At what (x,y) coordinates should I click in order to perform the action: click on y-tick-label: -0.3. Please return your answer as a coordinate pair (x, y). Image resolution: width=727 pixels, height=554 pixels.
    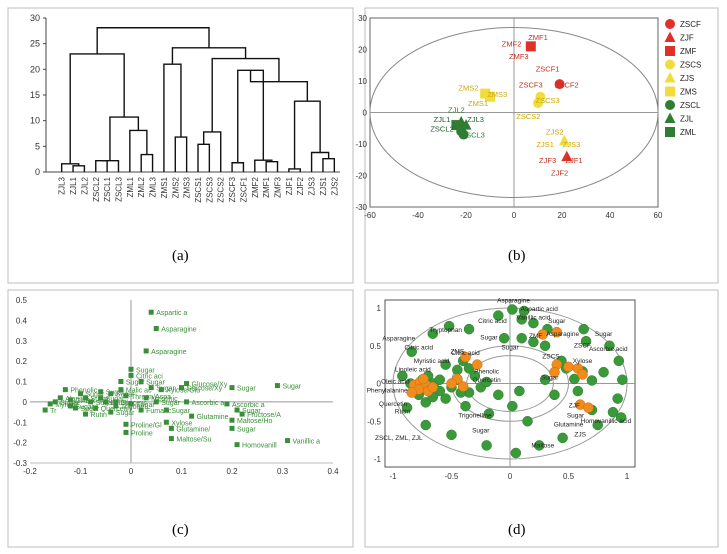
    Looking at the image, I should click on (20, 463).